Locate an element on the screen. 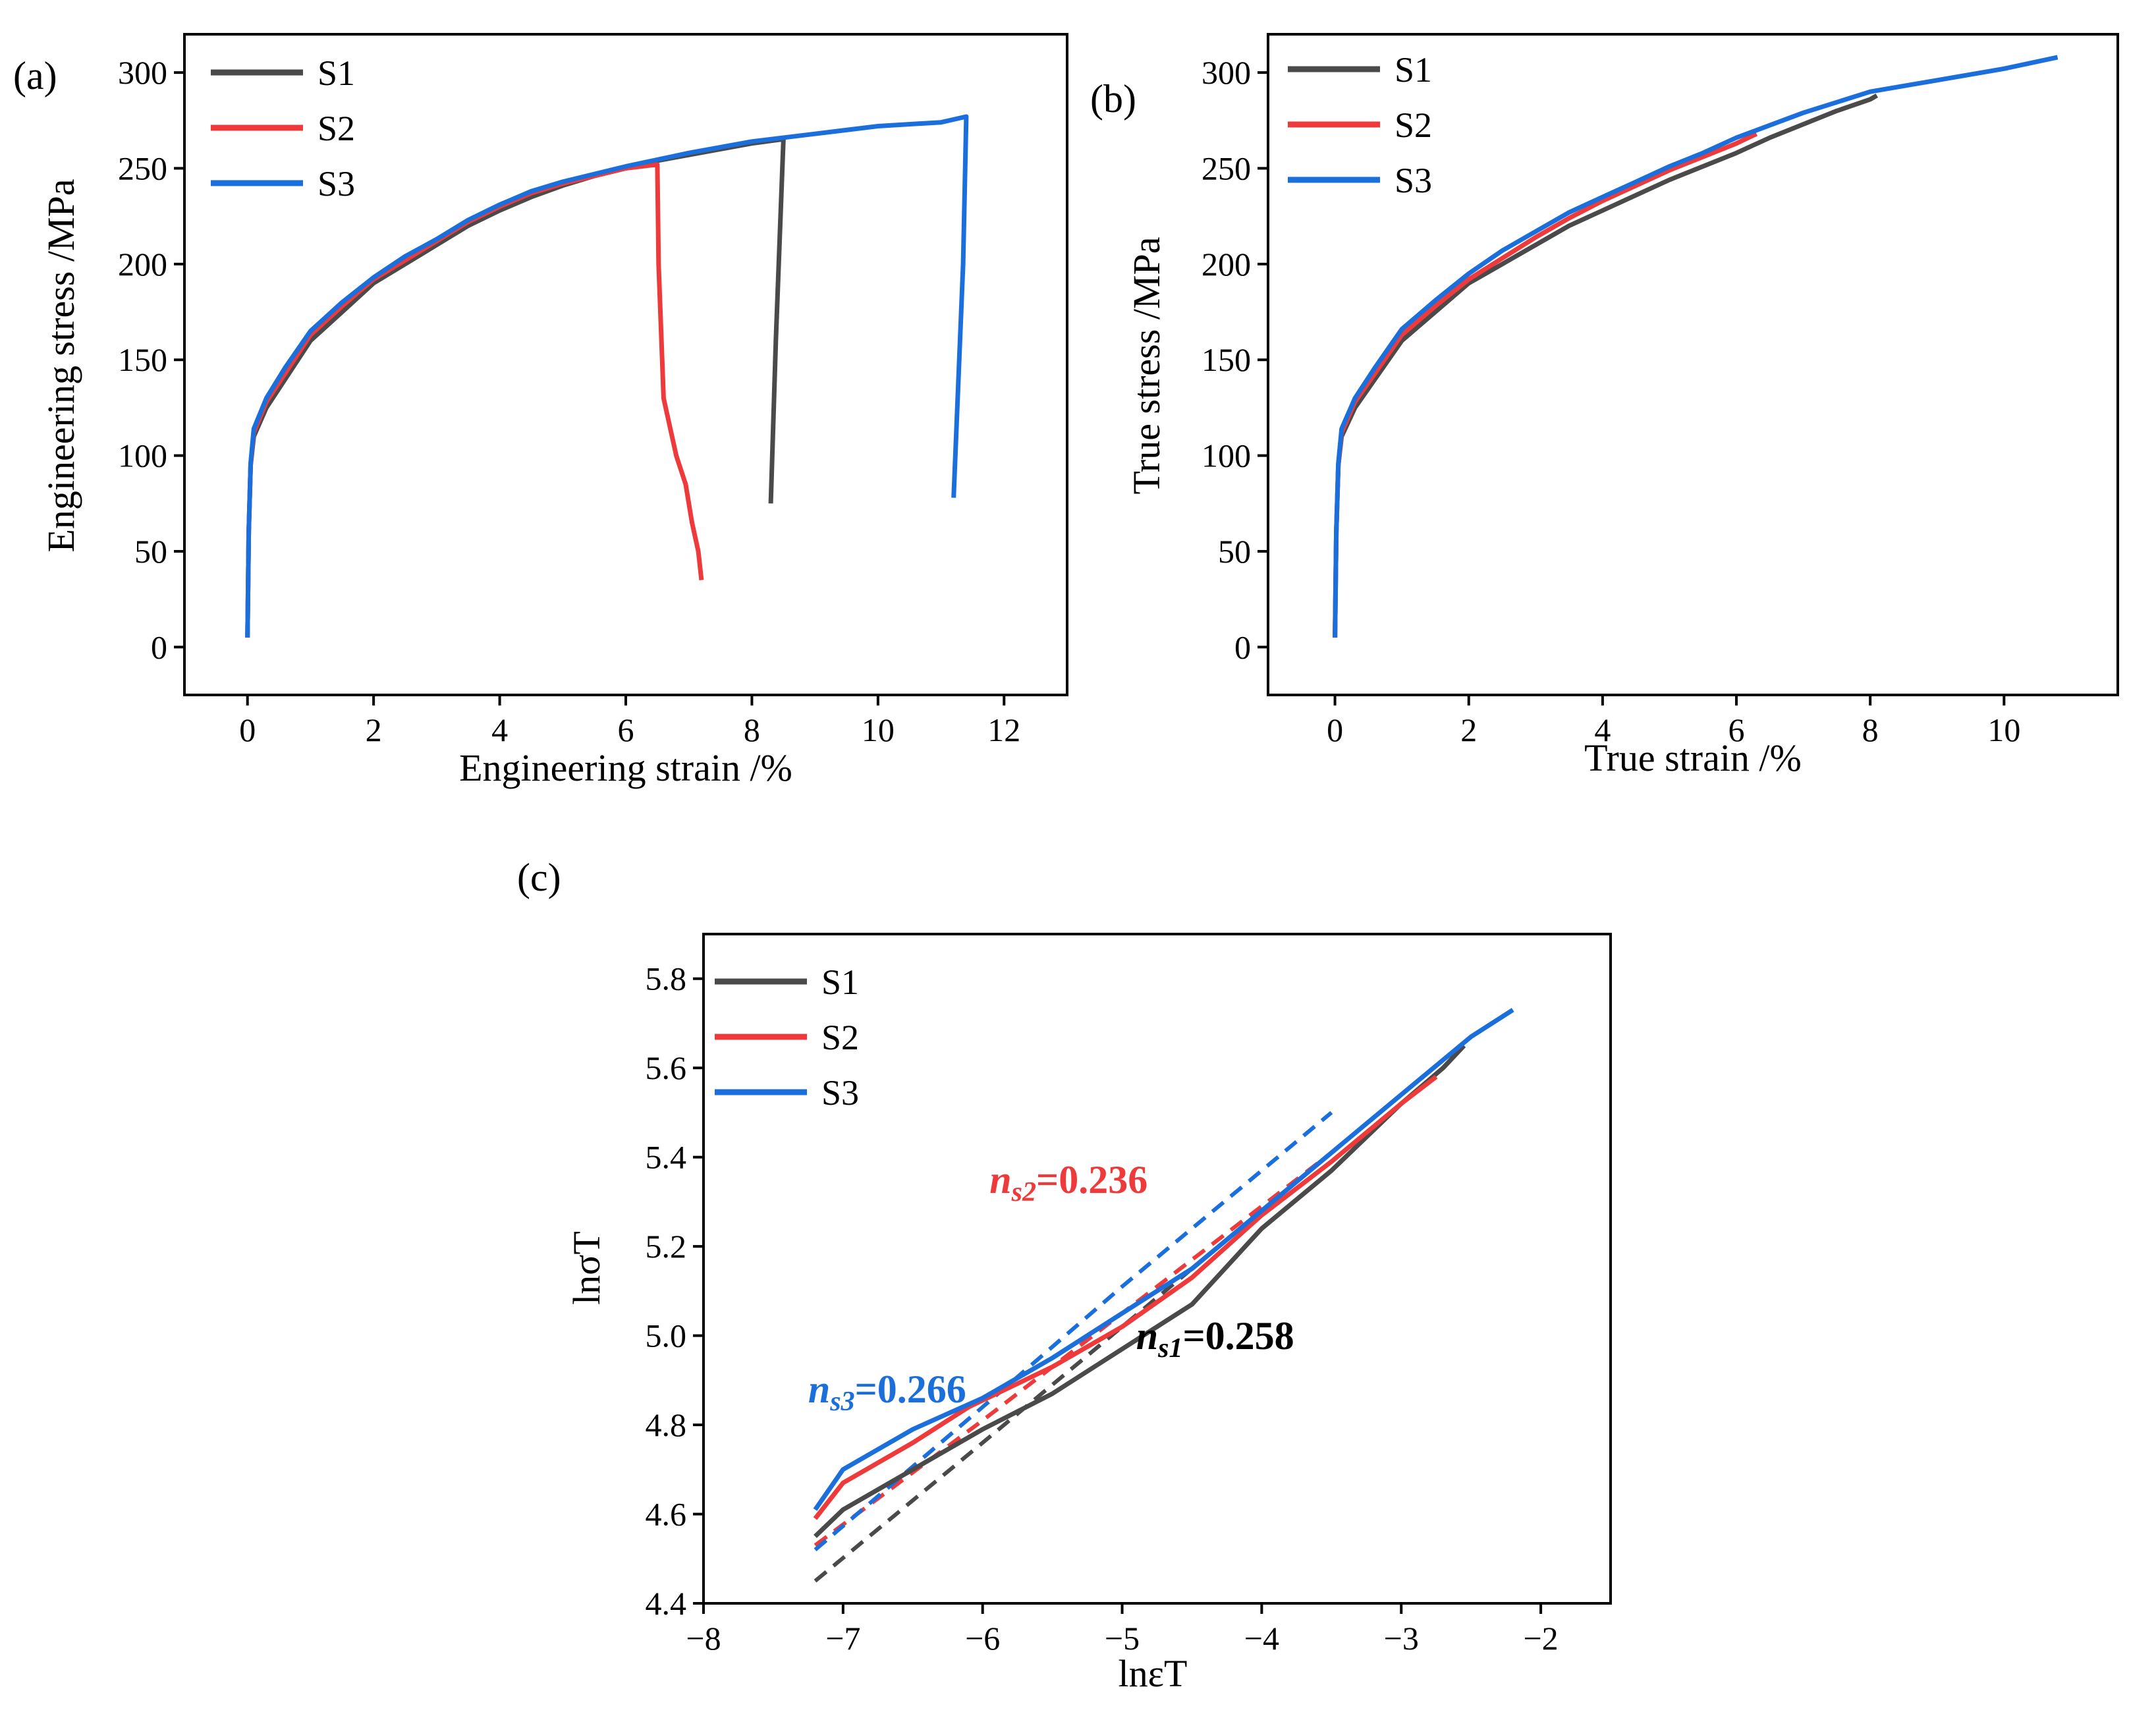  panel-label: (a) is located at coordinates (35, 75).